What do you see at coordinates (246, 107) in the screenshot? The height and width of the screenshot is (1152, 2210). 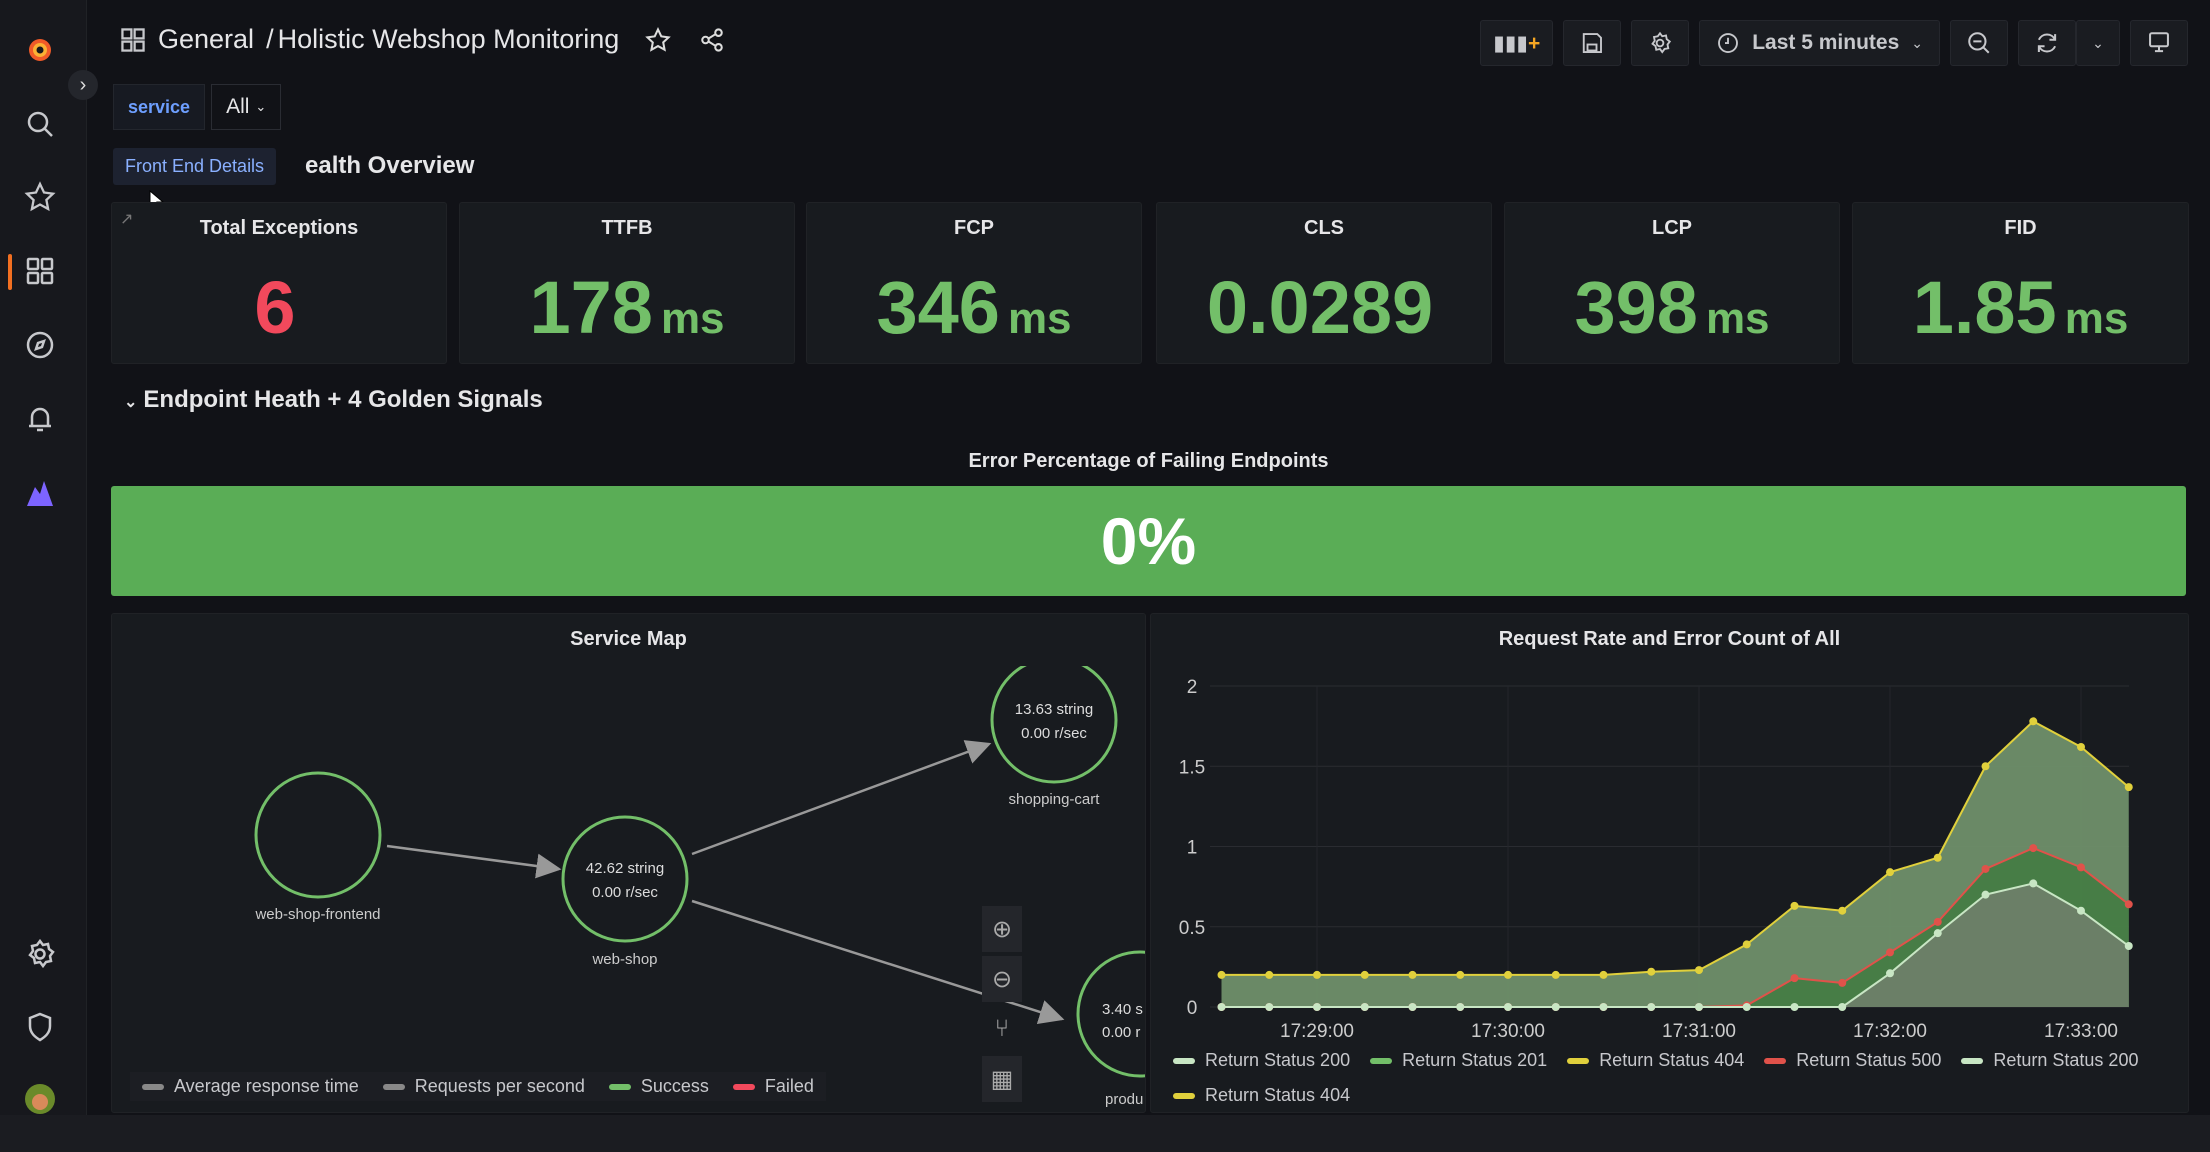 I see `service-variable-select: All ⌄` at bounding box center [246, 107].